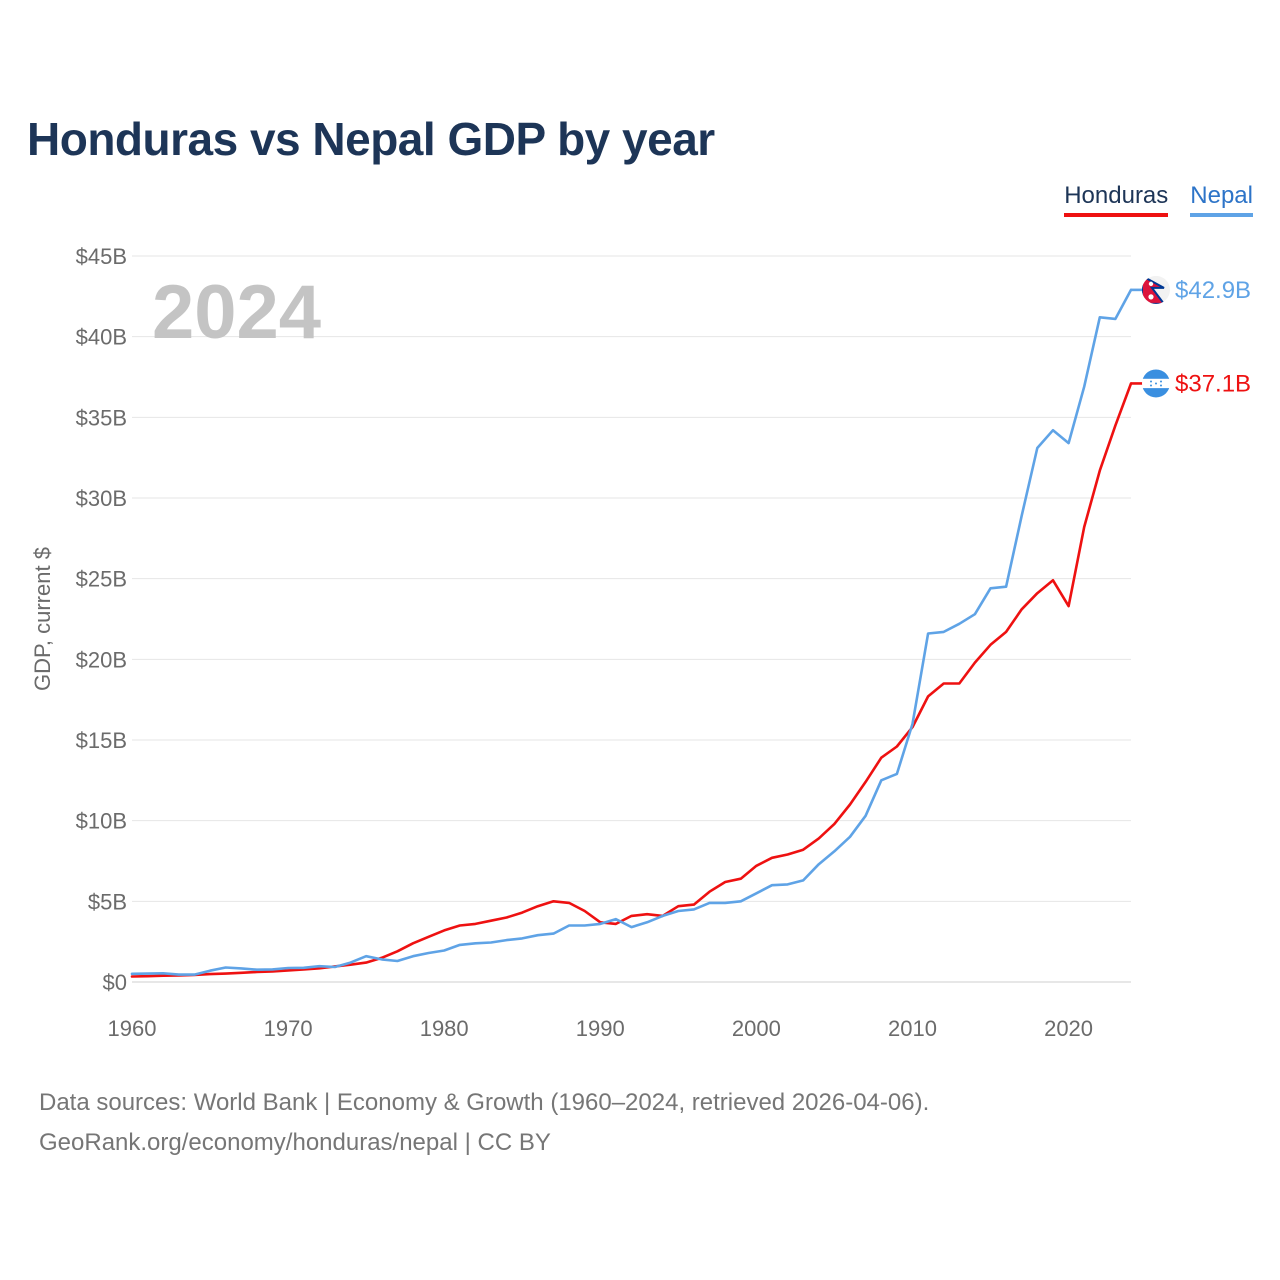 The width and height of the screenshot is (1280, 1280). Describe the element at coordinates (236, 312) in the screenshot. I see `year-watermark: 2024` at that location.